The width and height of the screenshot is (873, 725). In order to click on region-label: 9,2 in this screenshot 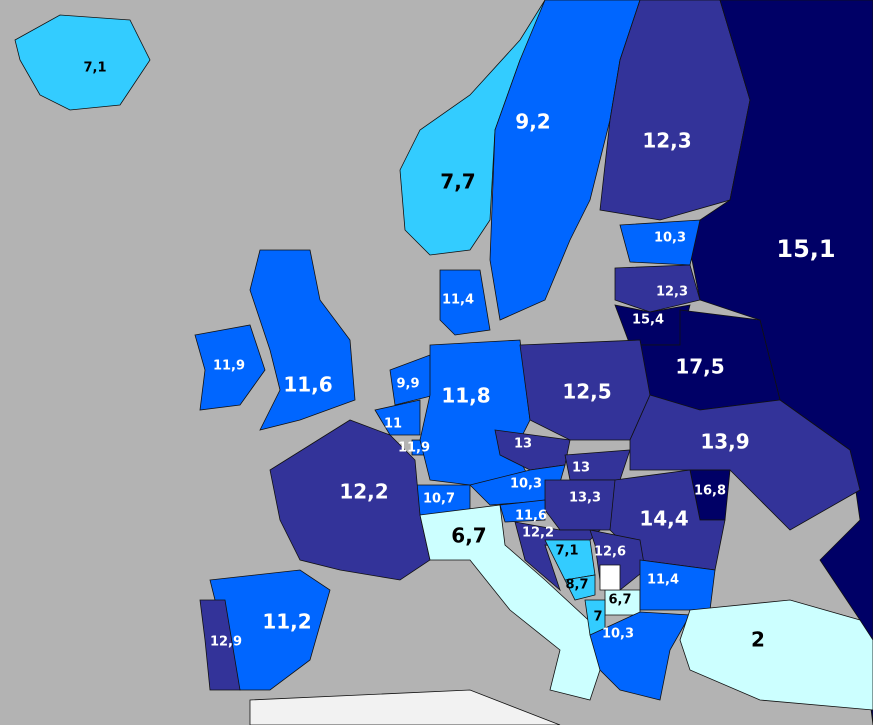, I will do `click(532, 122)`.